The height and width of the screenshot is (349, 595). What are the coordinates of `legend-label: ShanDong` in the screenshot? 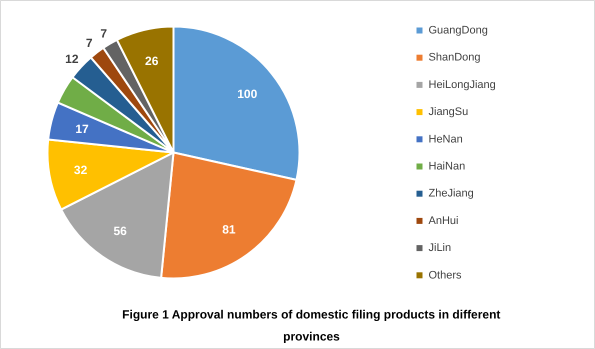 It's located at (454, 58).